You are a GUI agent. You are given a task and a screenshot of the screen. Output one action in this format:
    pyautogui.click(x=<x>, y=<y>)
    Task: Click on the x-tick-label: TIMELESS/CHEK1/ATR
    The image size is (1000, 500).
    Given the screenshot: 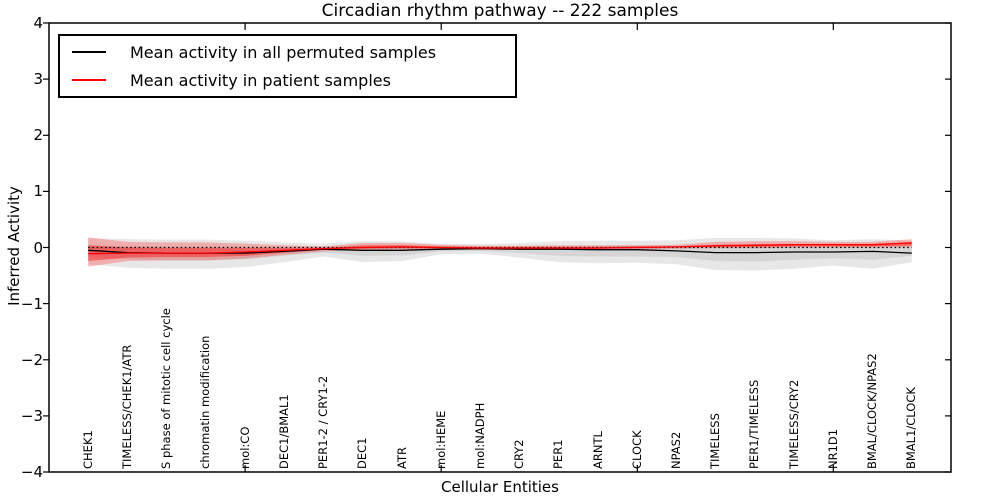 What is the action you would take?
    pyautogui.click(x=126, y=406)
    